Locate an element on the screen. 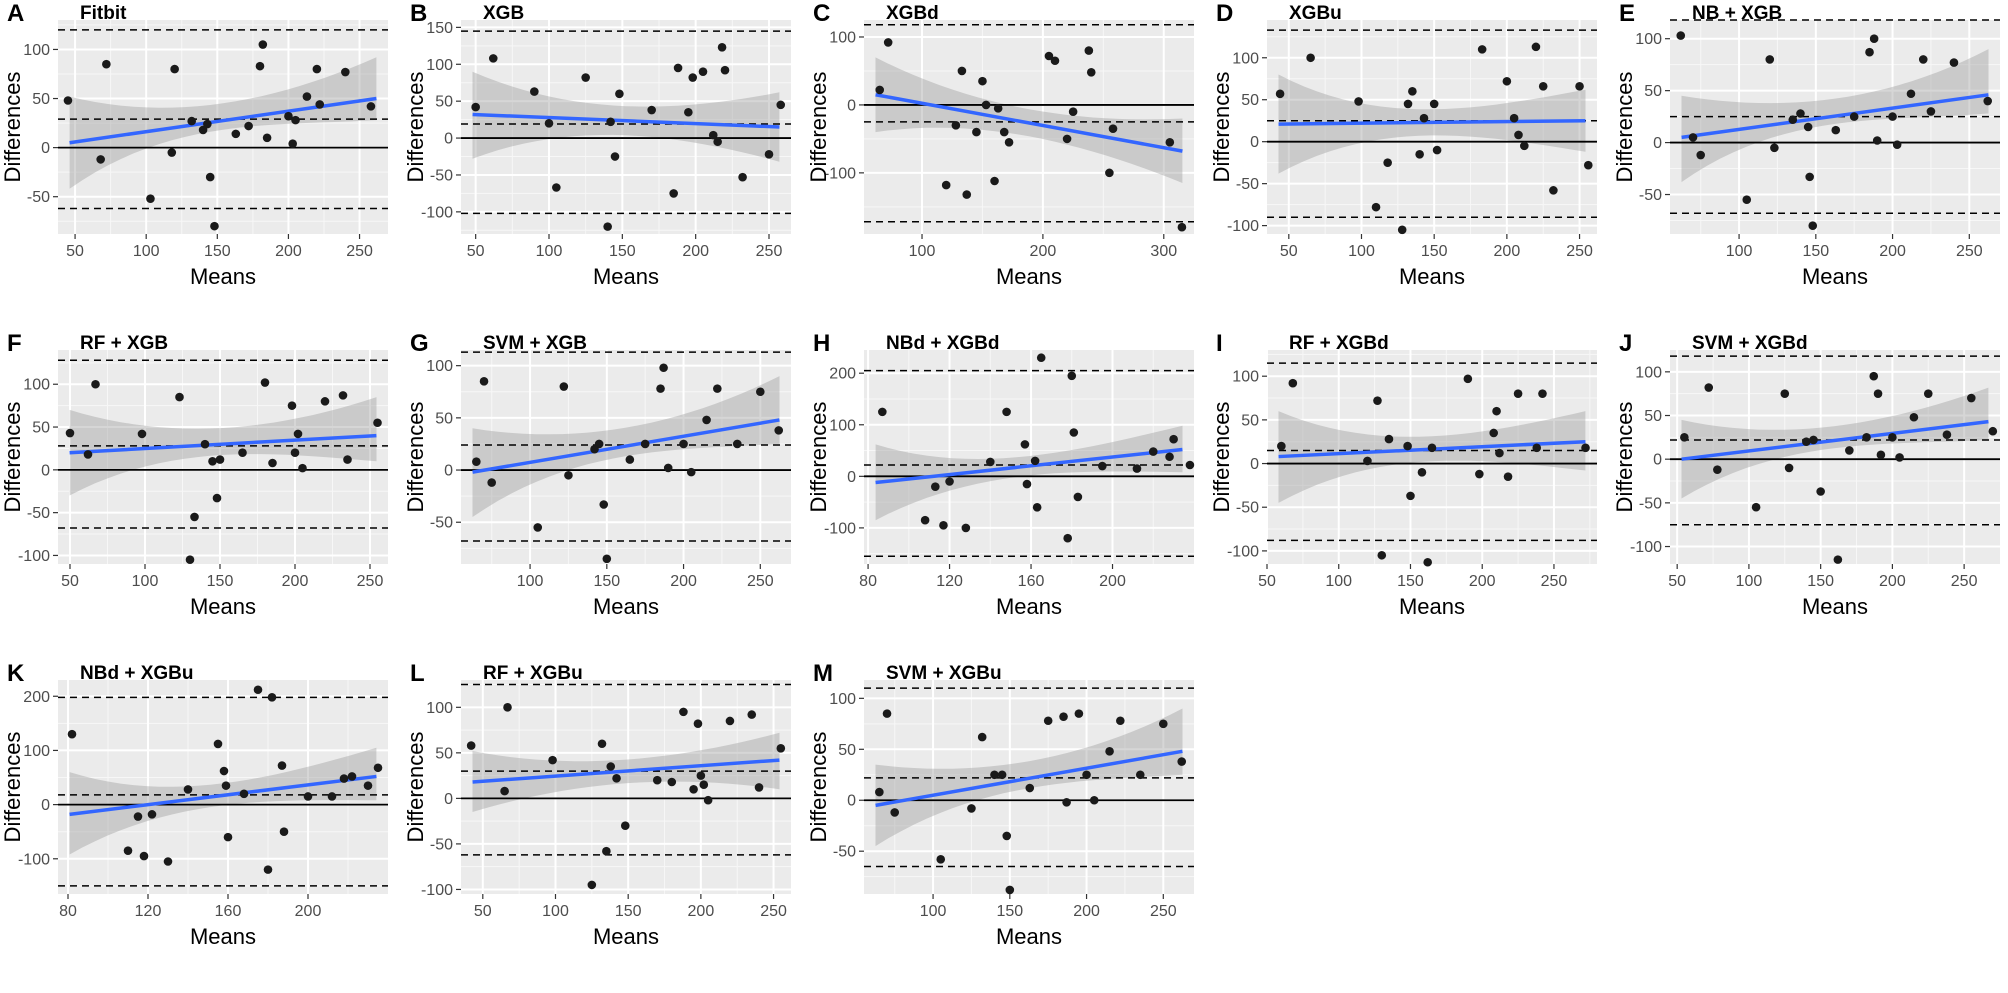 This screenshot has height=993, width=2008. plot-background is located at coordinates (1432, 457).